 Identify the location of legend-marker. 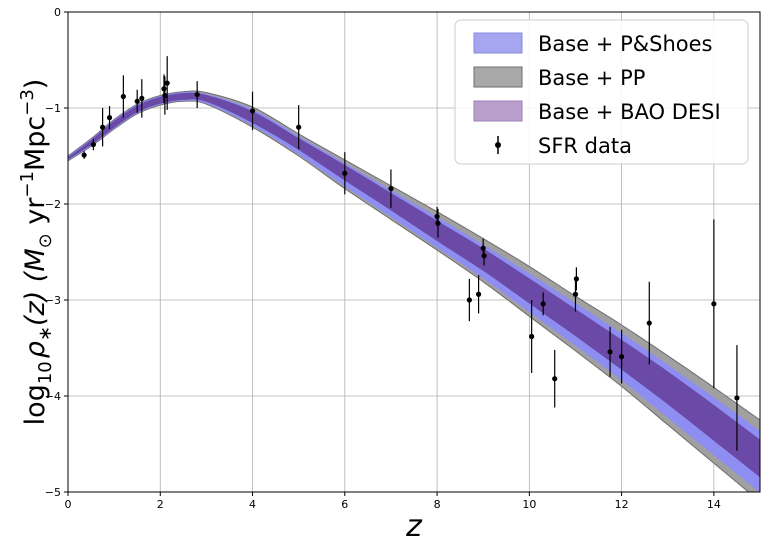
(498, 145).